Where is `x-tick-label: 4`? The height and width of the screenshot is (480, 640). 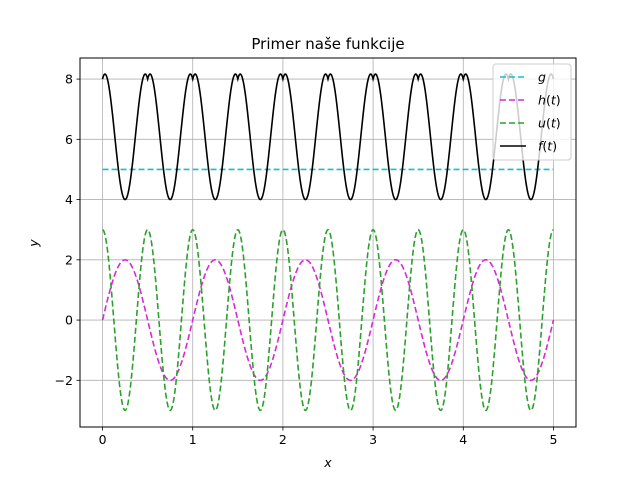
x-tick-label: 4 is located at coordinates (463, 439).